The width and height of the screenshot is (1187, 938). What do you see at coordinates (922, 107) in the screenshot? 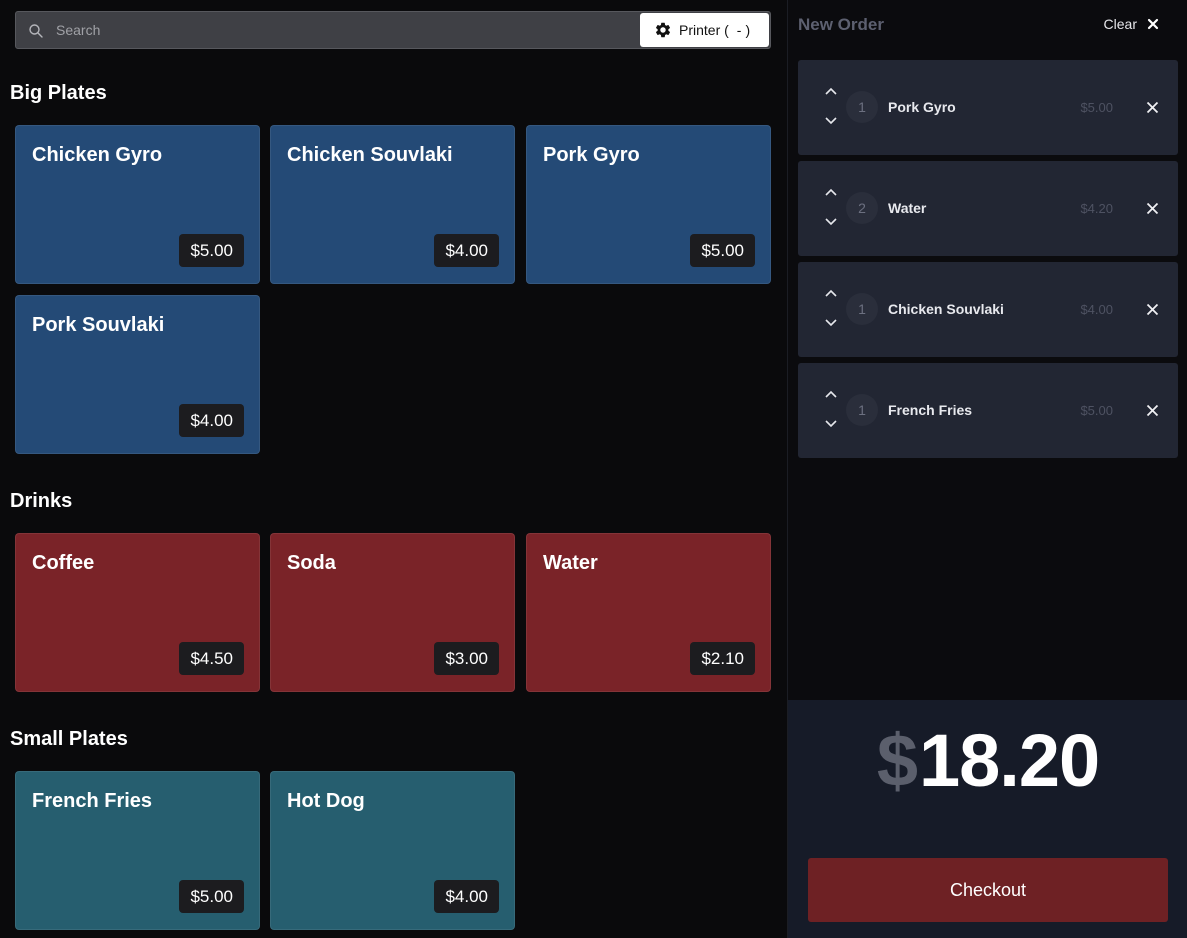
I see `order-line-name: Pork Gyro` at bounding box center [922, 107].